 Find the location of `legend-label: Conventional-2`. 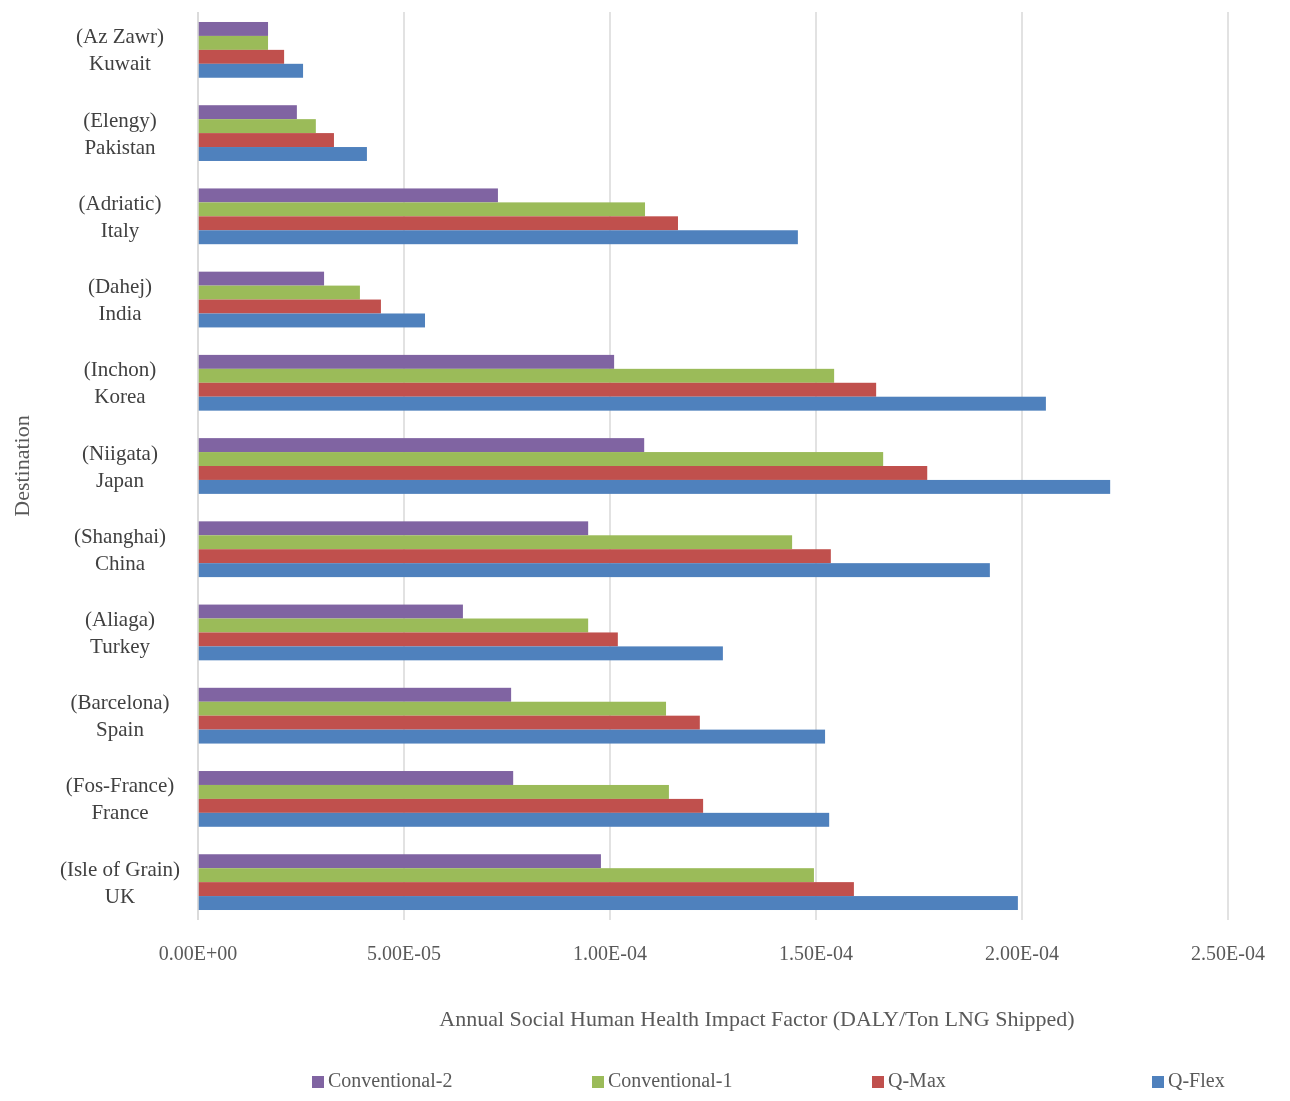

legend-label: Conventional-2 is located at coordinates (390, 1080).